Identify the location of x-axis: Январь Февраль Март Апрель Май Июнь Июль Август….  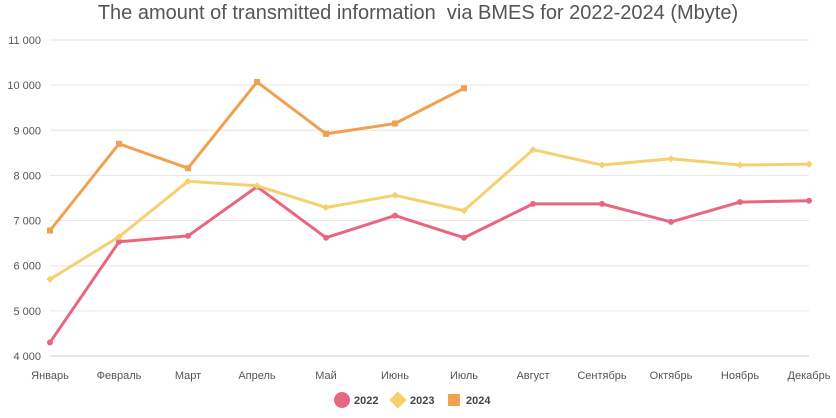
(431, 368).